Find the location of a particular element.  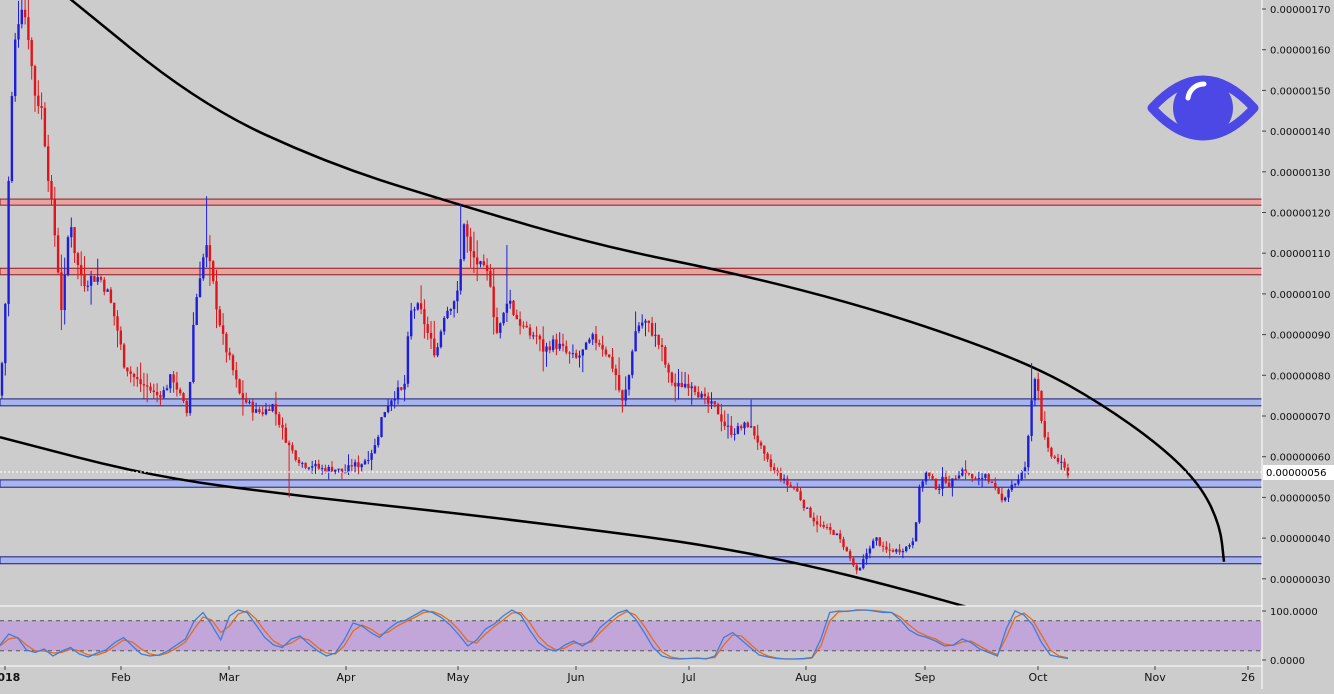

y-tick-label: 0.00000100 is located at coordinates (1300, 295).